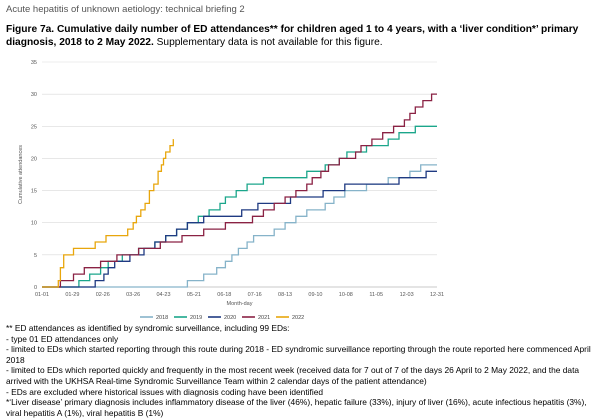 This screenshot has height=418, width=605. I want to click on y-axis-label: Cumulative attendances, so click(21, 174).